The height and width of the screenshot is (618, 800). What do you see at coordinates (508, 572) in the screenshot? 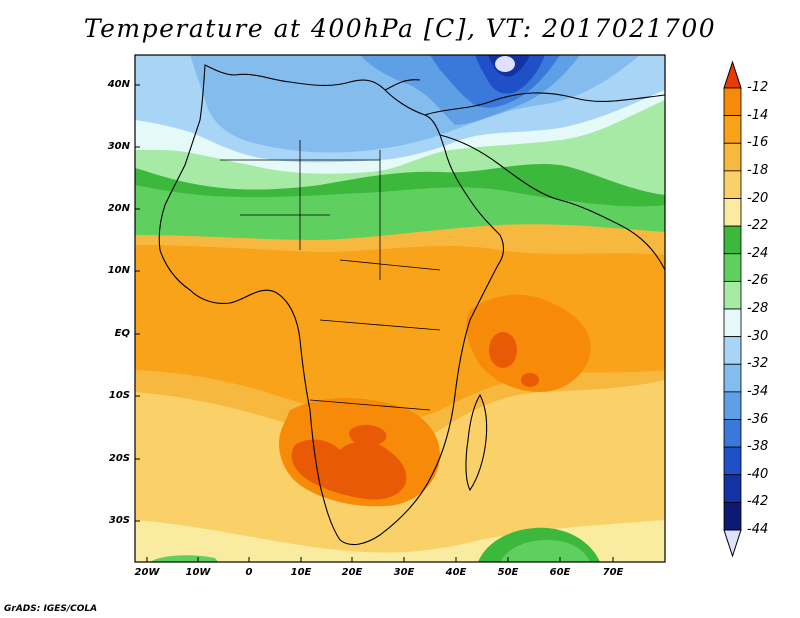
I see `lon-label-50e: 50E` at bounding box center [508, 572].